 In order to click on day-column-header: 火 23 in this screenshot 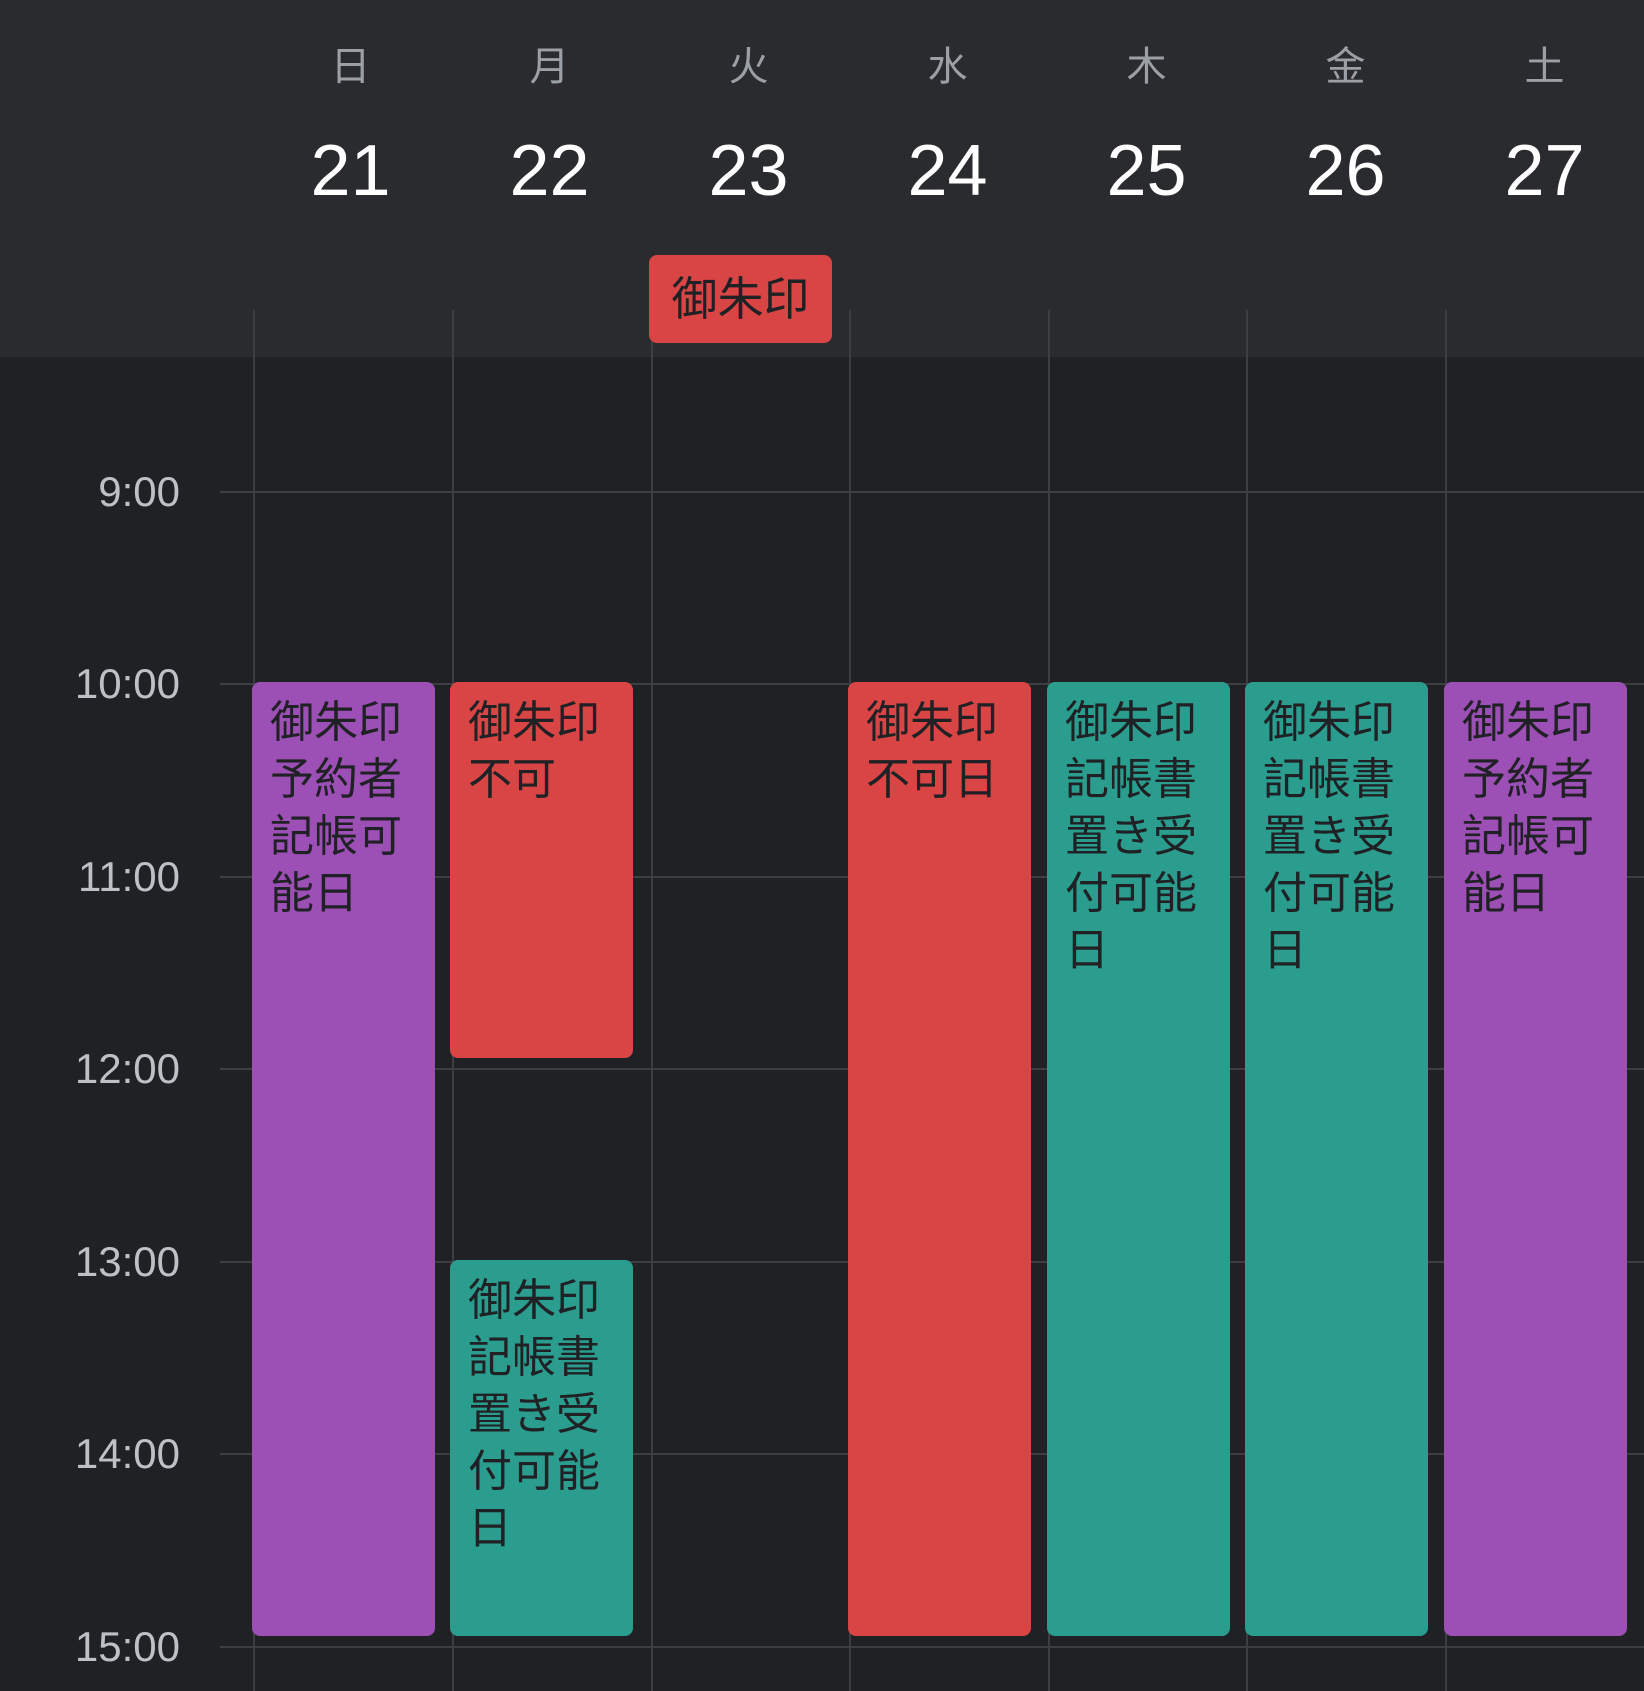, I will do `click(748, 178)`.